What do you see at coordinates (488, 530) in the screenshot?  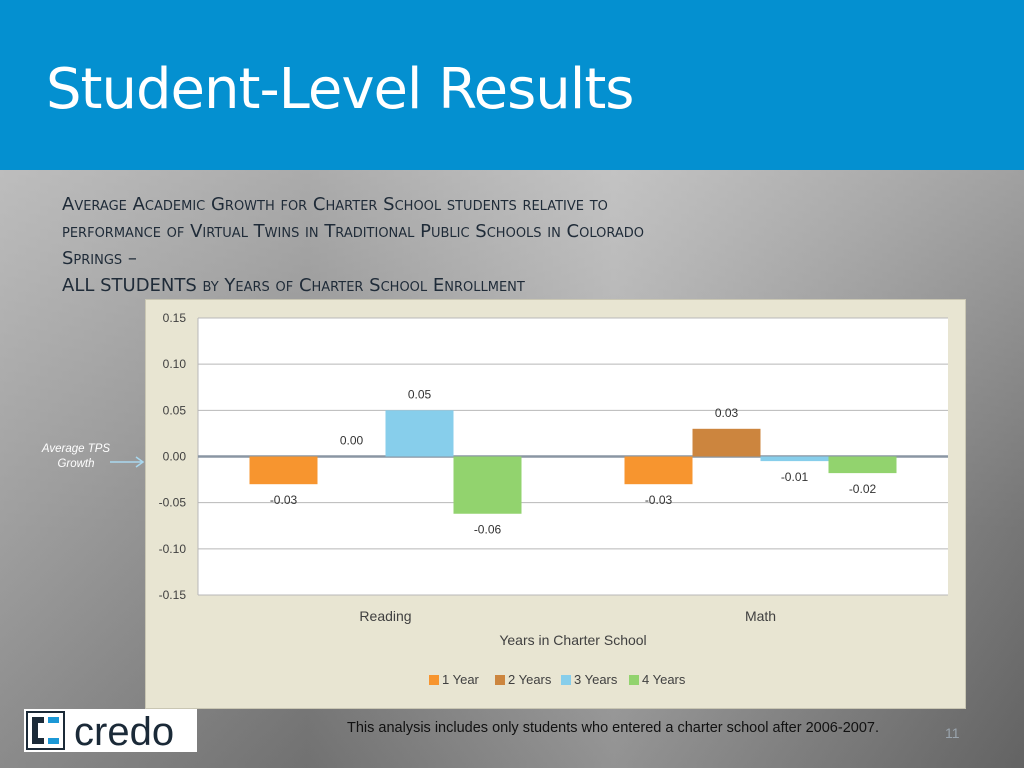 I see `data-label: -0.06` at bounding box center [488, 530].